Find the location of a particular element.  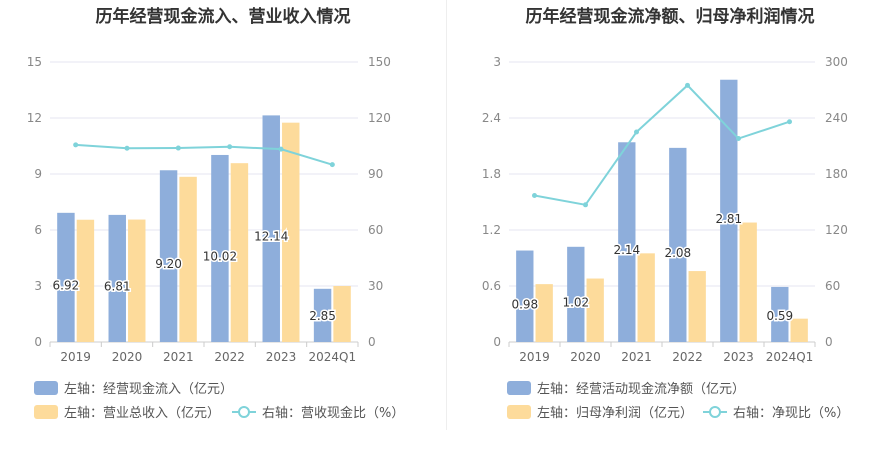

legend-label: 左轴：营业总收入（亿元） is located at coordinates (142, 413).